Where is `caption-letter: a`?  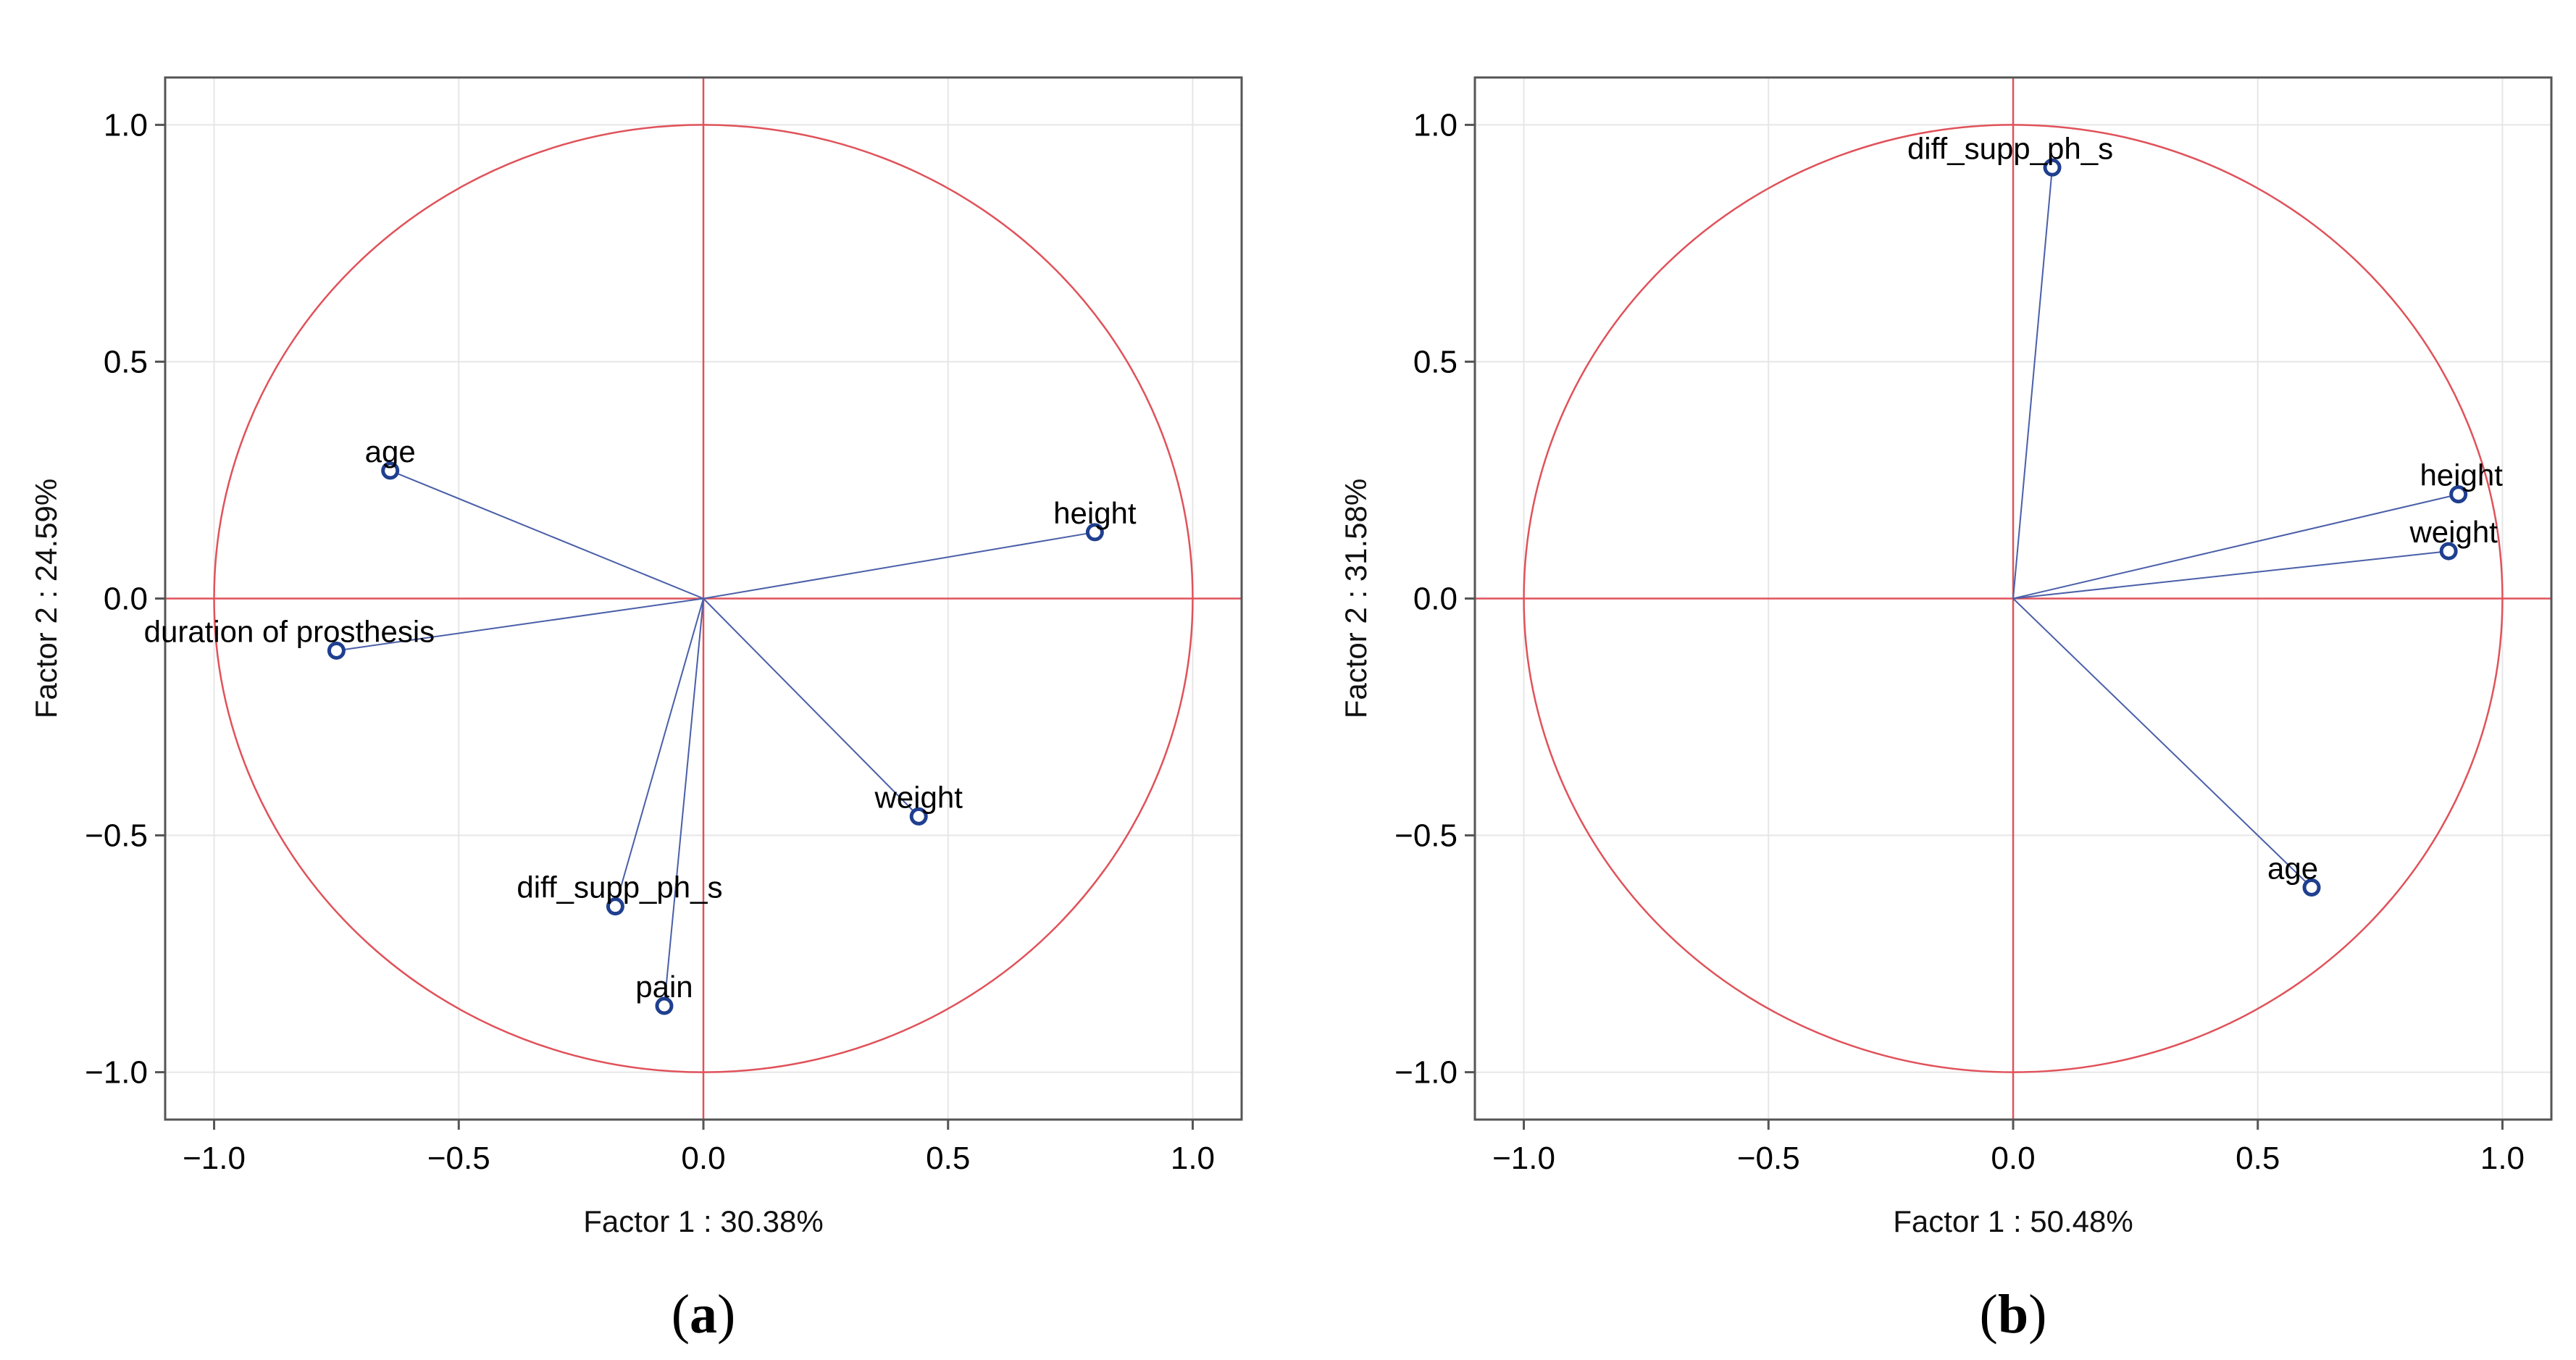
caption-letter: a is located at coordinates (703, 1314).